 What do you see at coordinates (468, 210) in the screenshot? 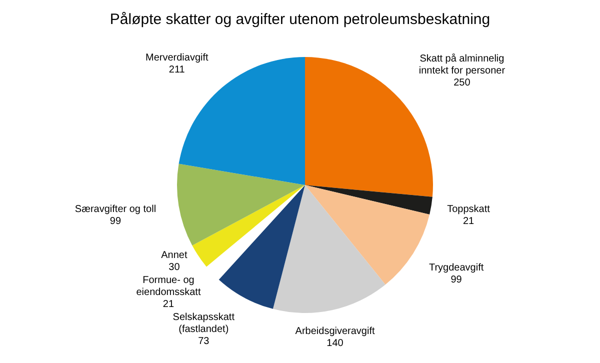
I see `slice-label: Toppskatt` at bounding box center [468, 210].